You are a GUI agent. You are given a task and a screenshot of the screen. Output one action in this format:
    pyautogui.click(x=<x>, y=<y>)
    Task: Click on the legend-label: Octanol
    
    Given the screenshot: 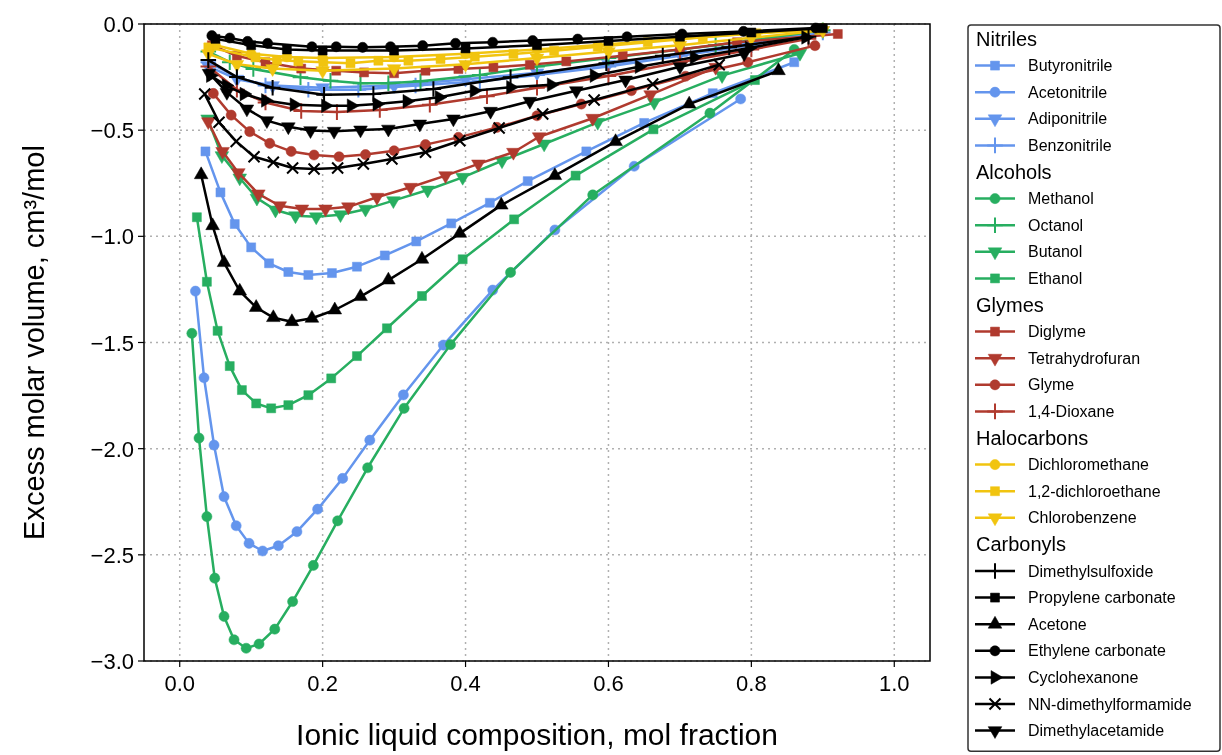 What is the action you would take?
    pyautogui.click(x=1056, y=225)
    